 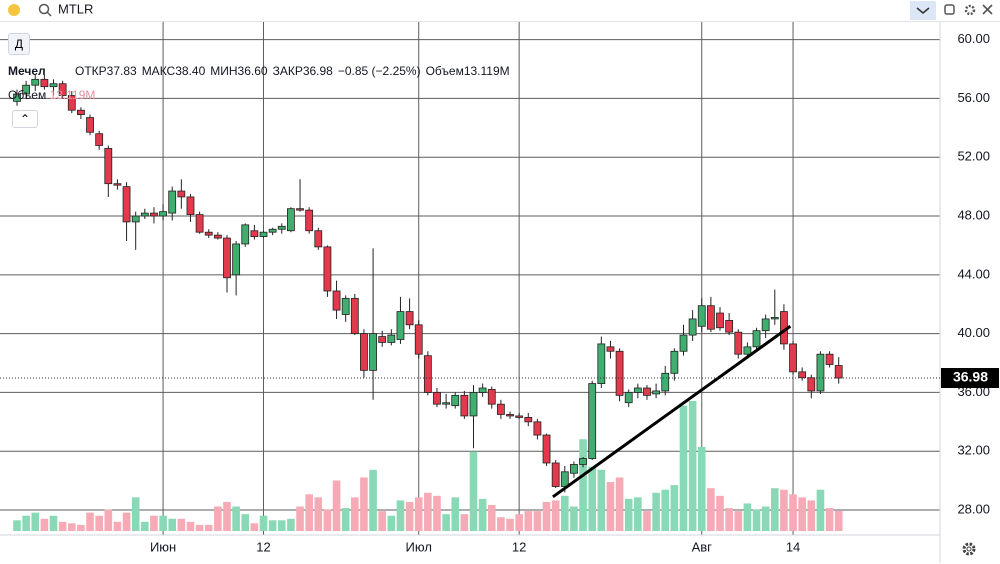 What do you see at coordinates (672, 412) in the screenshot?
I see `trendline` at bounding box center [672, 412].